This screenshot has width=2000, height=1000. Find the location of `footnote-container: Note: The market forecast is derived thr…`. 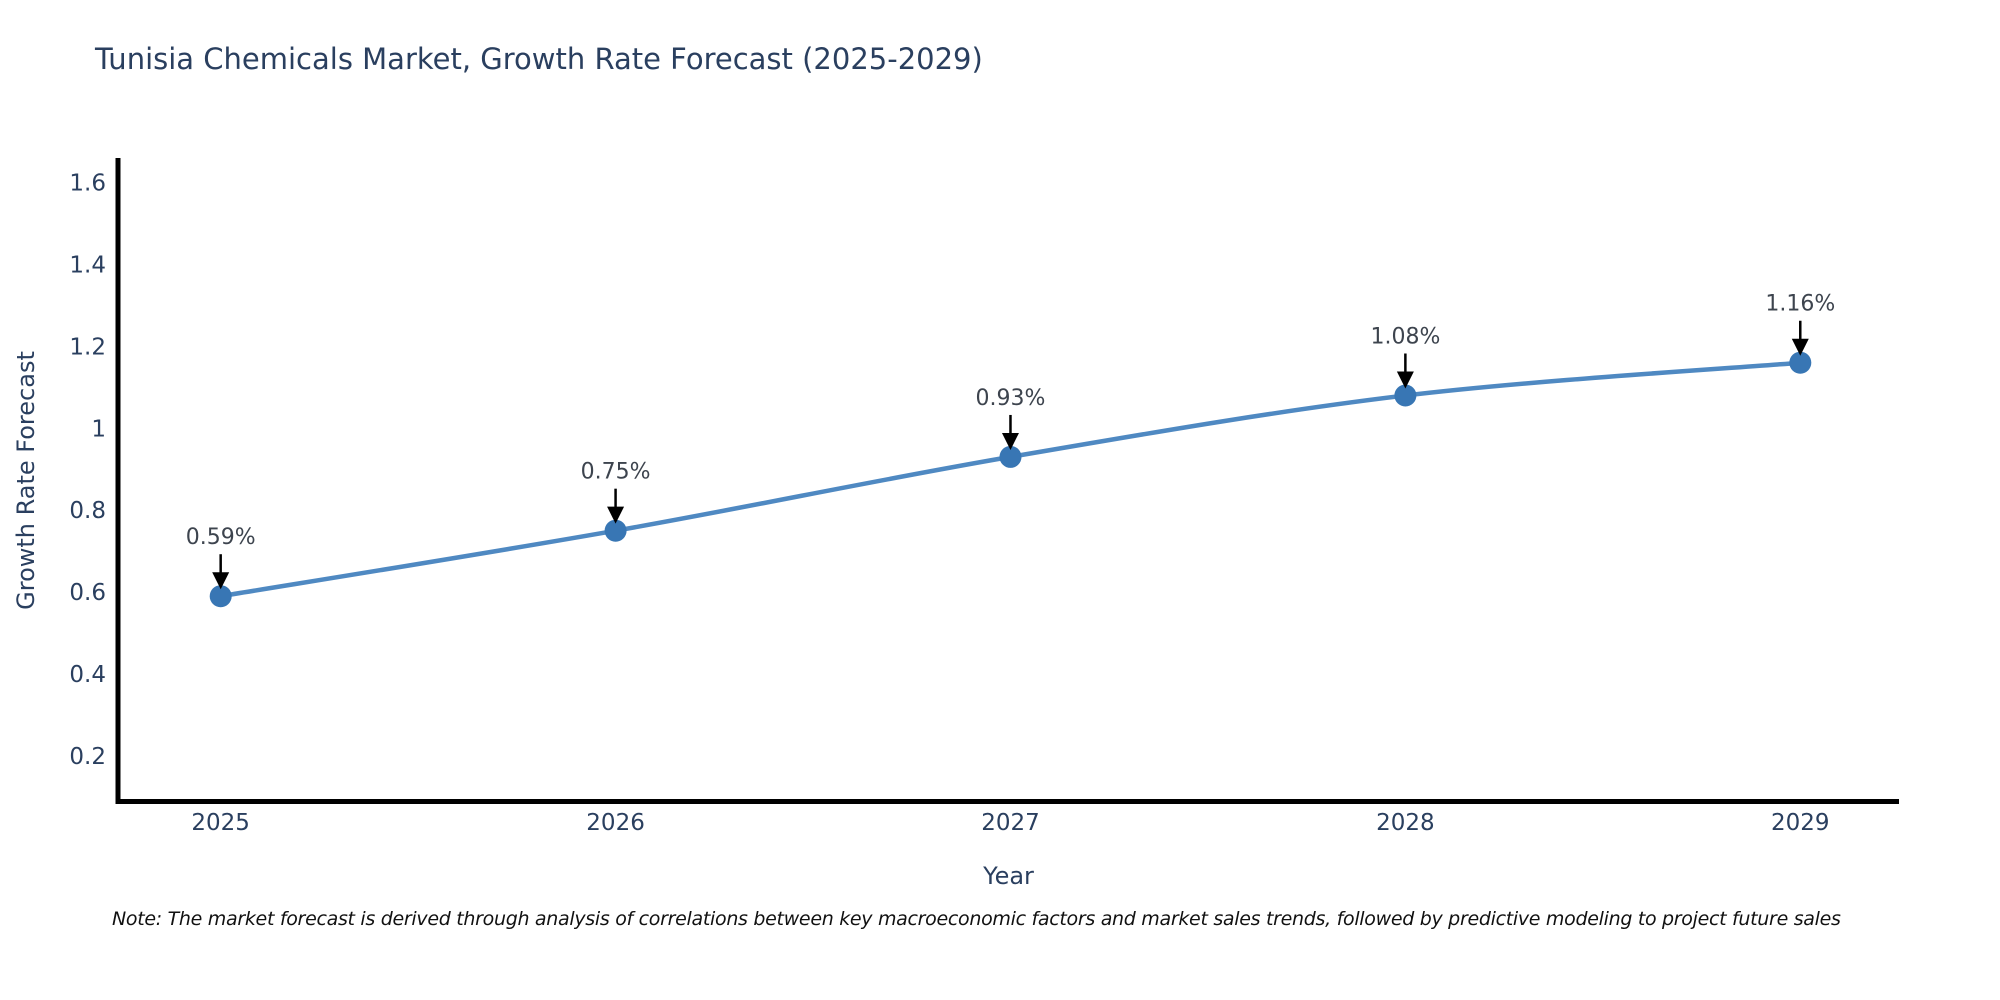

footnote-container: Note: The market forecast is derived thr… is located at coordinates (1056, 919).